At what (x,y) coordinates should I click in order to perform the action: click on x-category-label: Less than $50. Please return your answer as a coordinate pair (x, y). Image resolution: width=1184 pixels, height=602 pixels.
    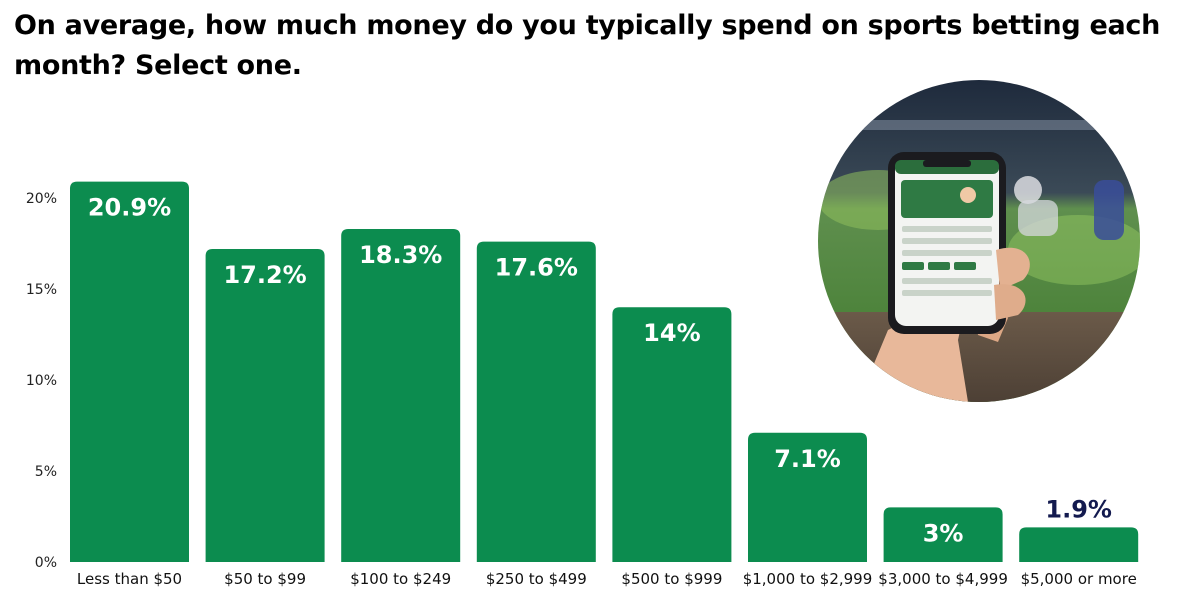
    Looking at the image, I should click on (129, 579).